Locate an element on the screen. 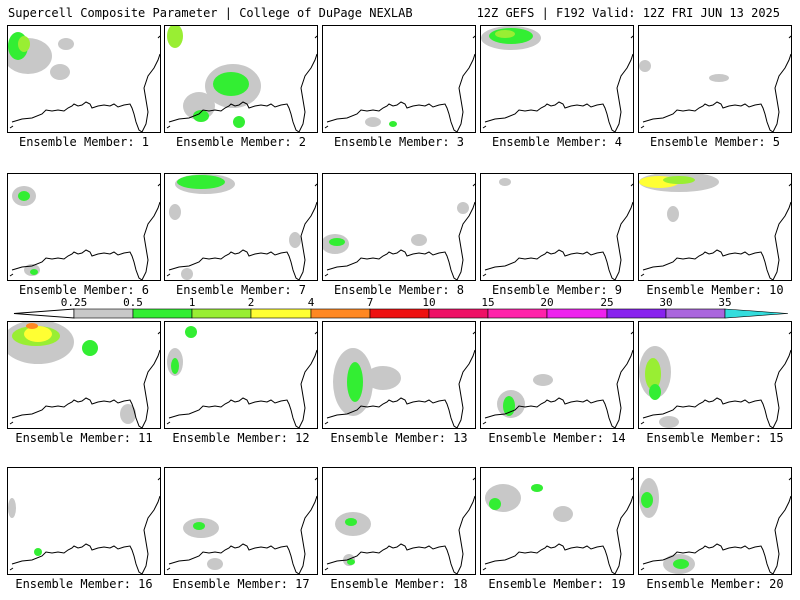 This screenshot has height=600, width=800. ensemble-member-label: Ensemble Member: 7 is located at coordinates (241, 290).